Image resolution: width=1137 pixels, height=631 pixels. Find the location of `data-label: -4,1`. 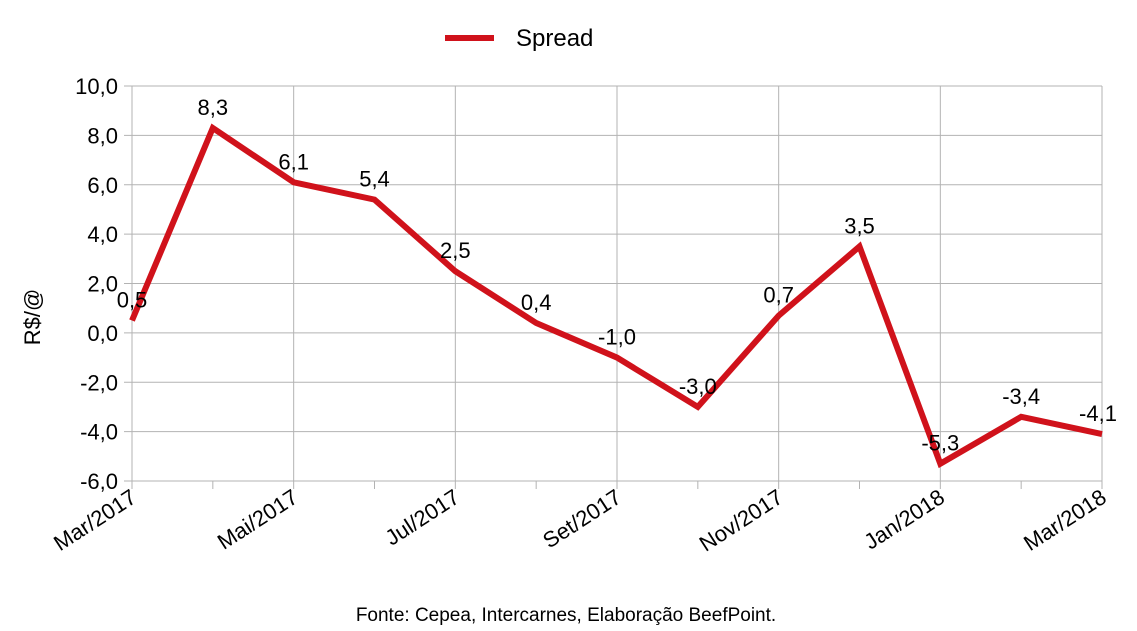

data-label: -4,1 is located at coordinates (1098, 413).